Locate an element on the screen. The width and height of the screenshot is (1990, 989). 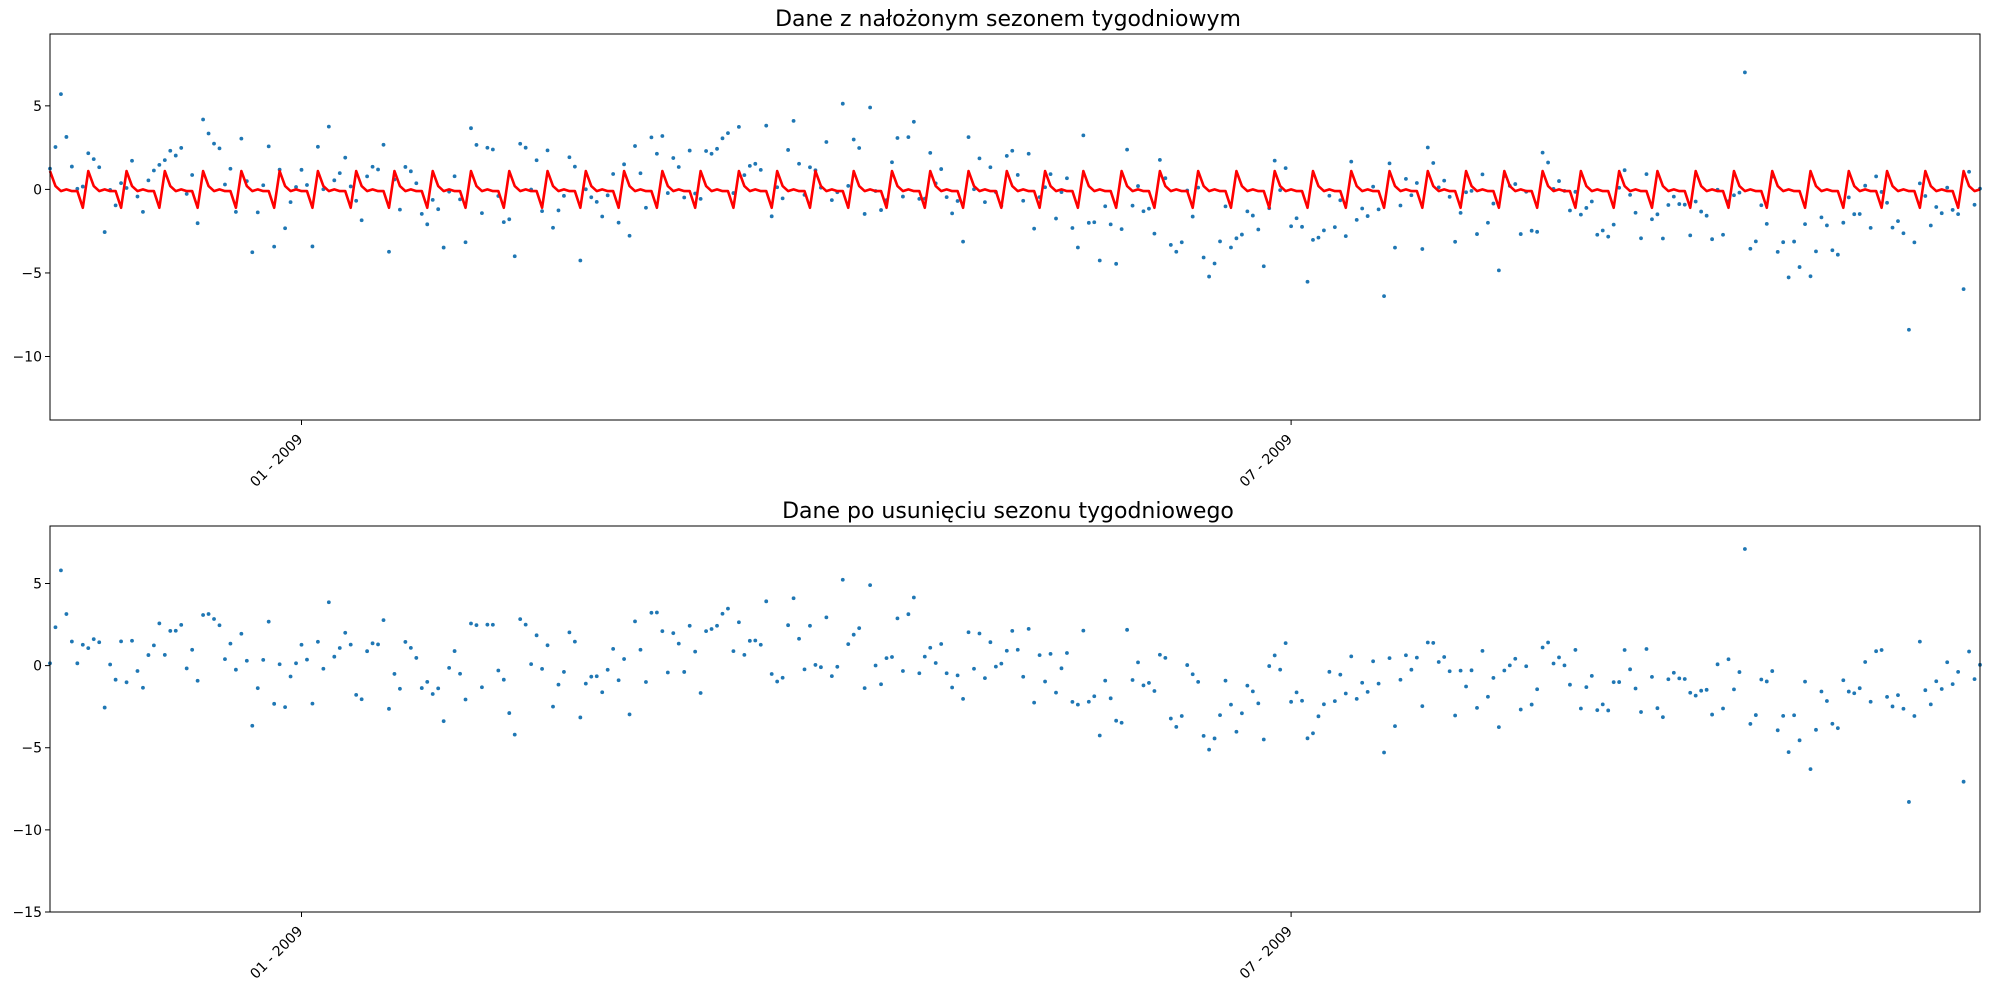
top-ytick-label: 0 is located at coordinates (37, 190).